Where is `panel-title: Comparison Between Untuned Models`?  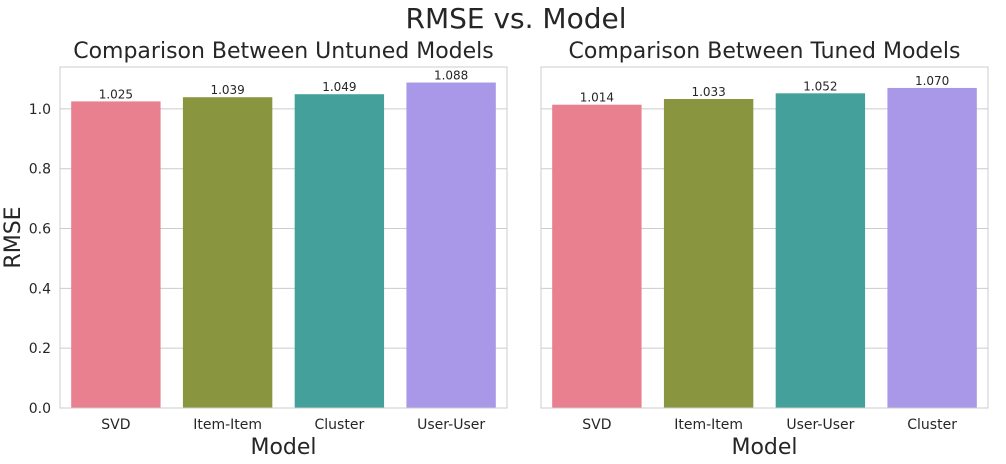 panel-title: Comparison Between Untuned Models is located at coordinates (283, 51).